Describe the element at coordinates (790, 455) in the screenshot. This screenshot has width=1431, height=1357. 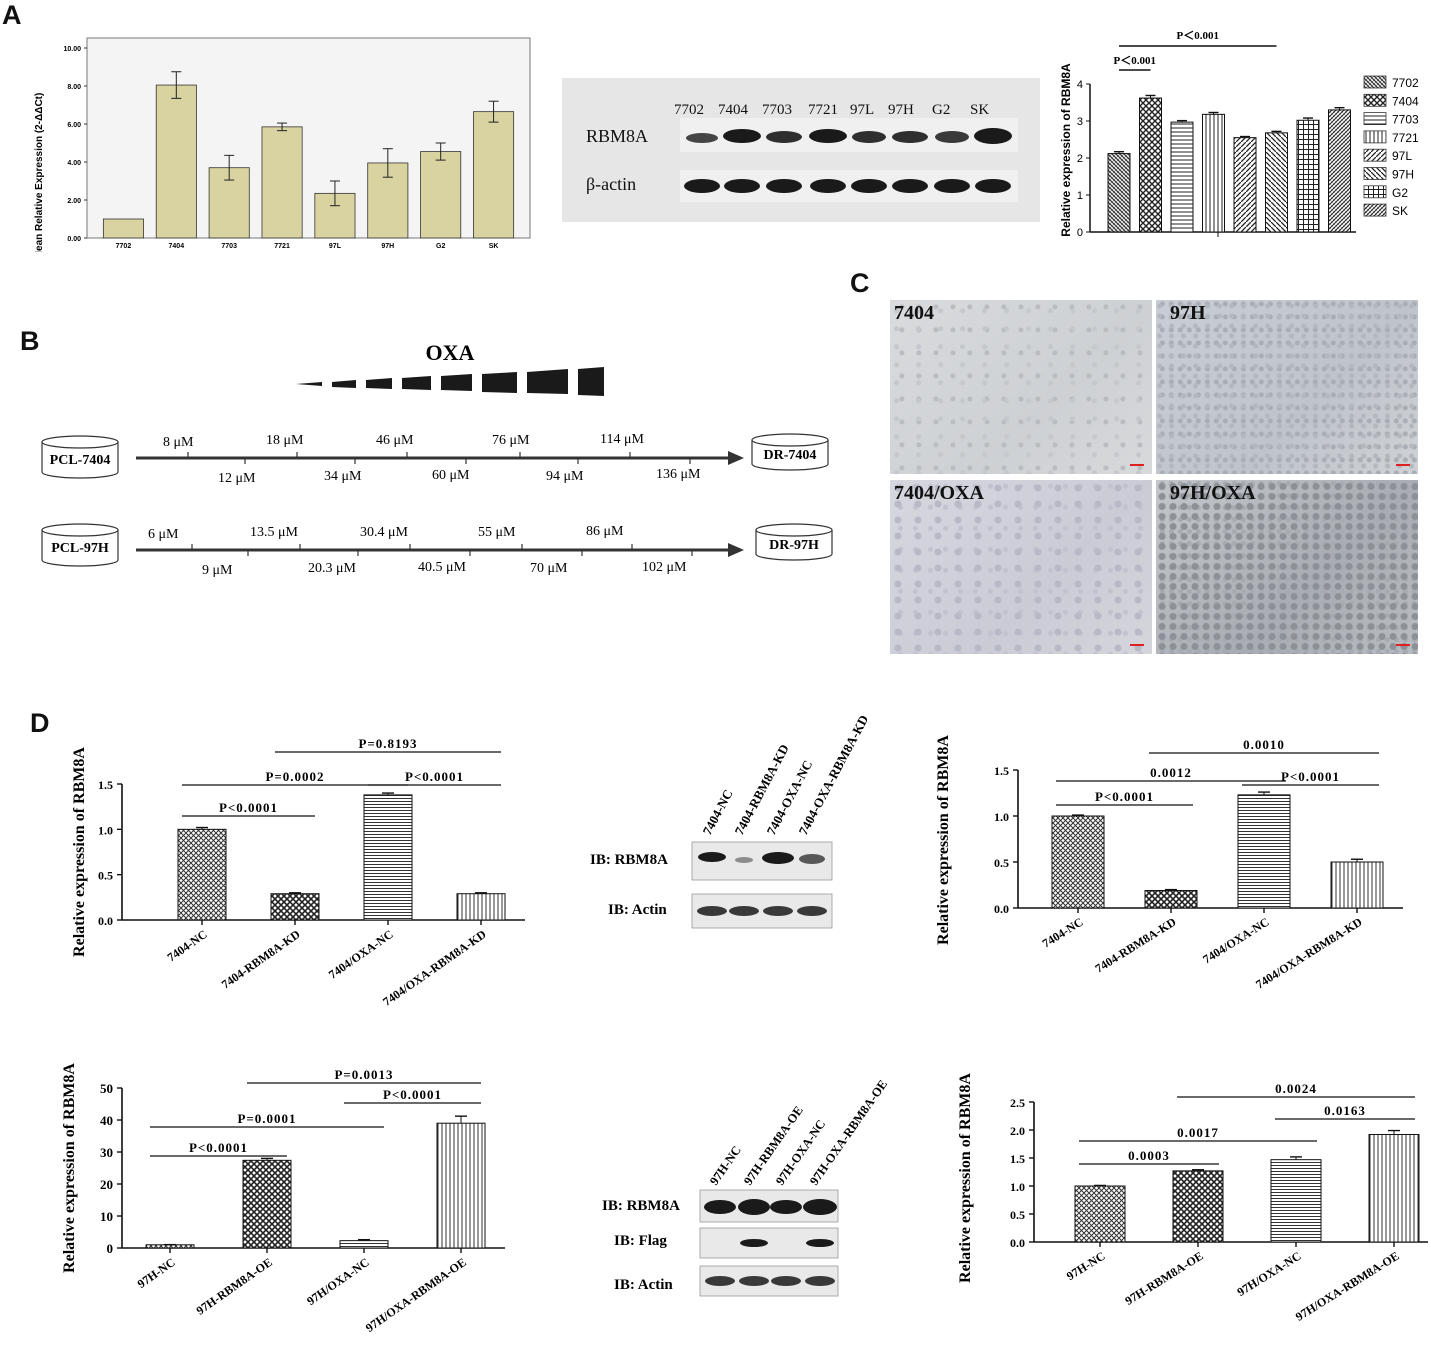
I see `end-label-7404: DR-7404` at that location.